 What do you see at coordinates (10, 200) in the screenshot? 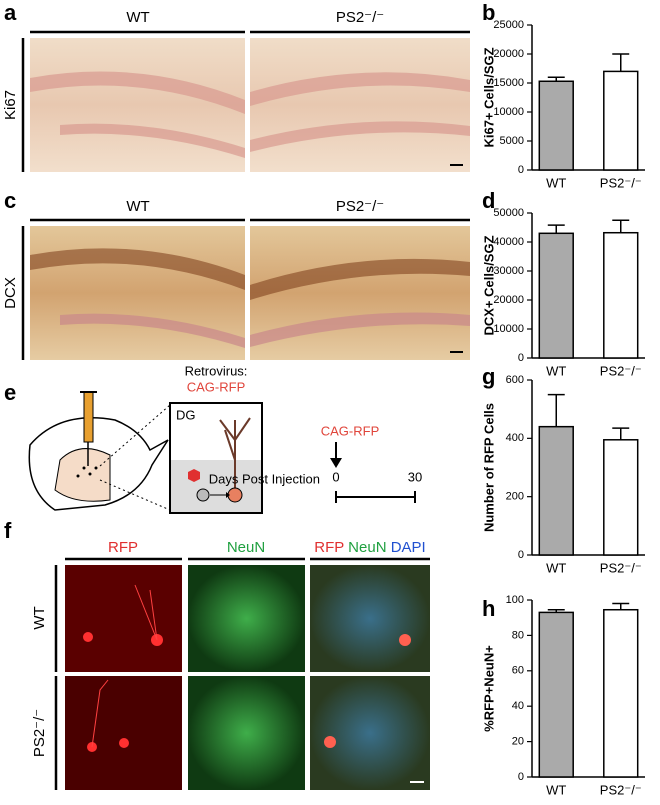
I see `panel-label: c` at bounding box center [10, 200].